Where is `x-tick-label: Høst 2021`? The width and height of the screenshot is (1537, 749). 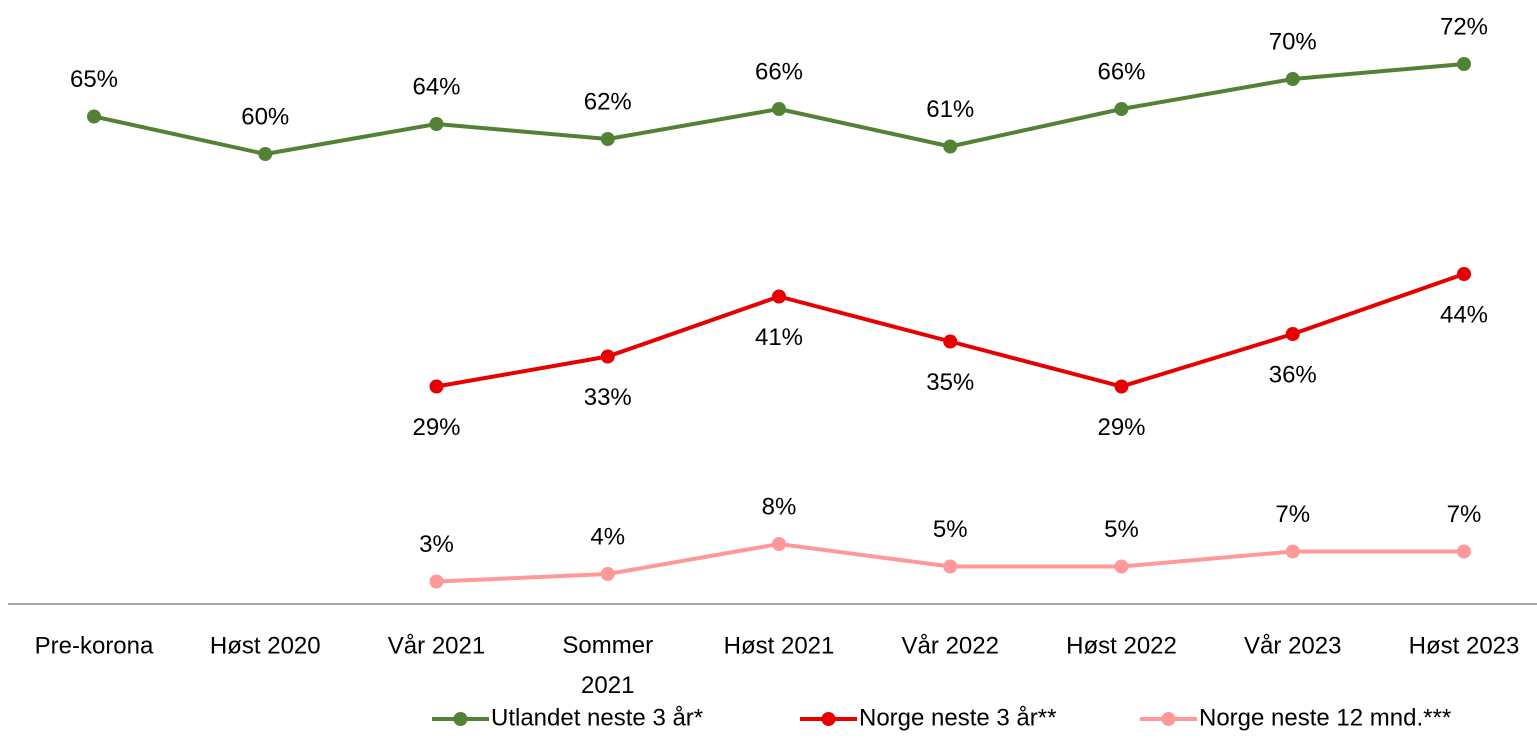
x-tick-label: Høst 2021 is located at coordinates (779, 645).